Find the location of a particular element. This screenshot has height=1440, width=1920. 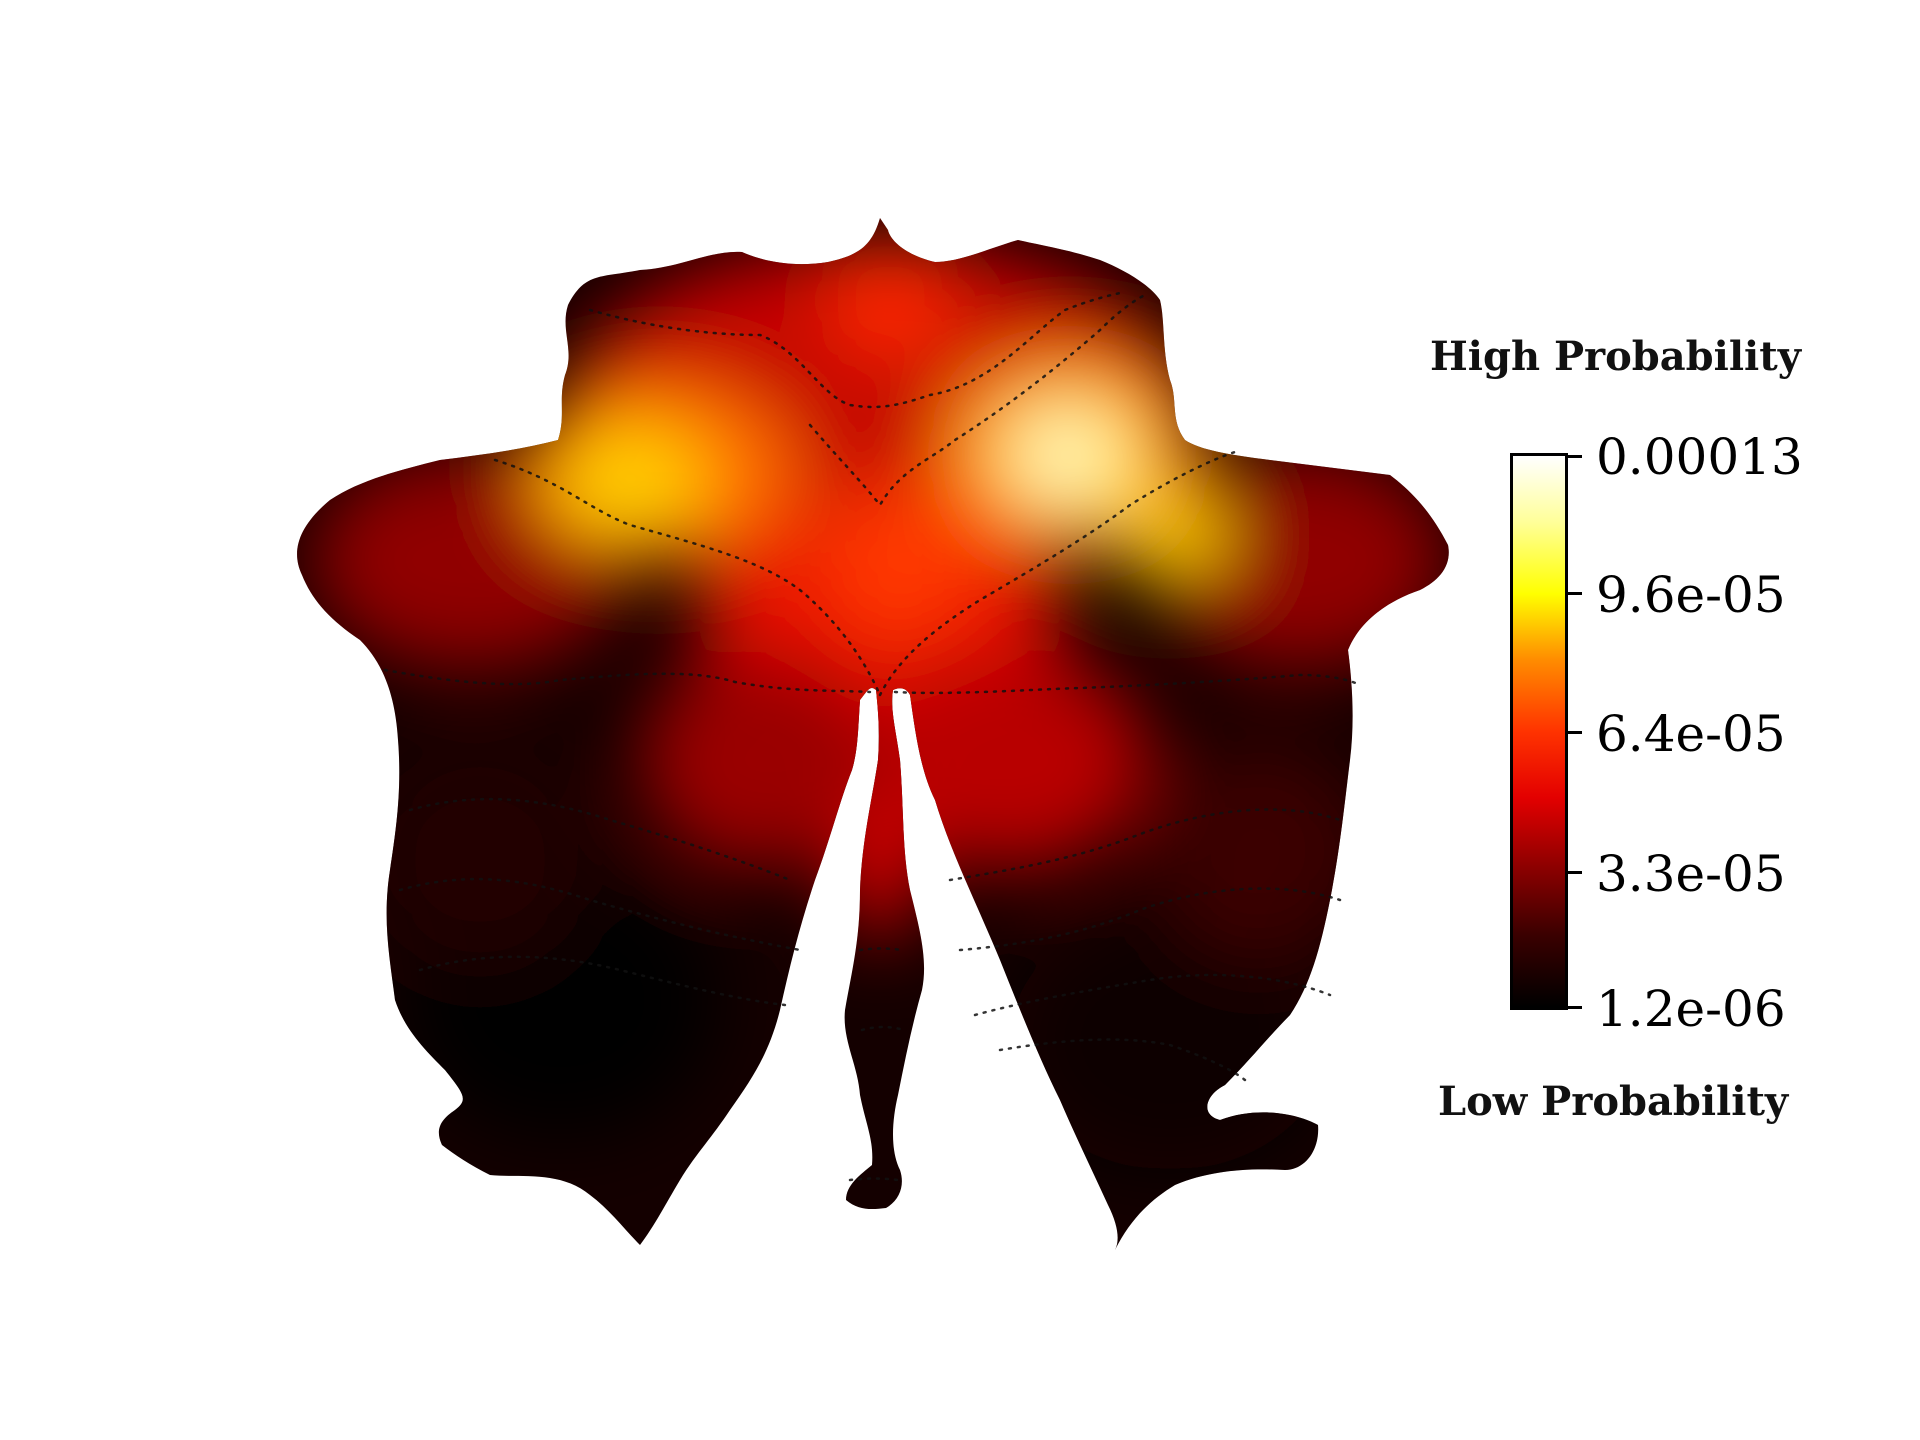

legend-high-label: High Probability is located at coordinates (1615, 356).